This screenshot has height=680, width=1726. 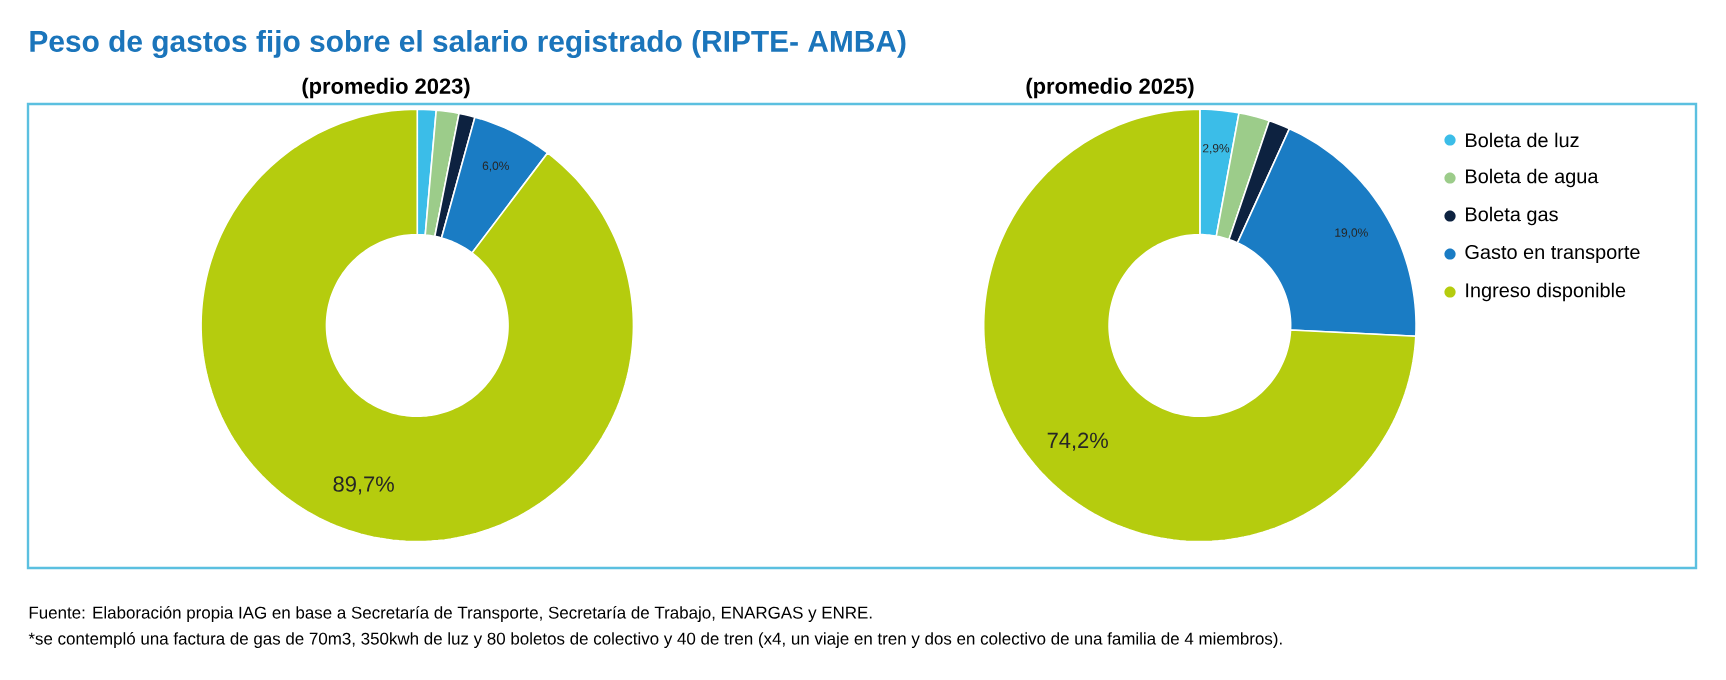 What do you see at coordinates (386, 88) in the screenshot?
I see `chart-subtitle: (promedio 2023)` at bounding box center [386, 88].